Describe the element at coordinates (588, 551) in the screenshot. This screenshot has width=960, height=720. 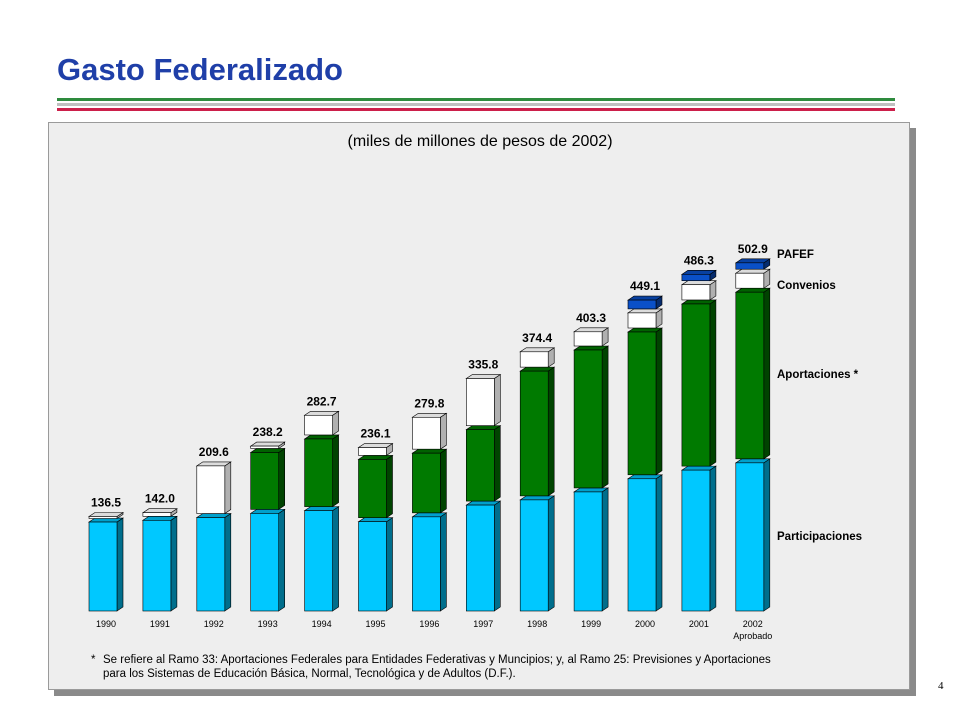
I see `bar-participaciones-1999` at that location.